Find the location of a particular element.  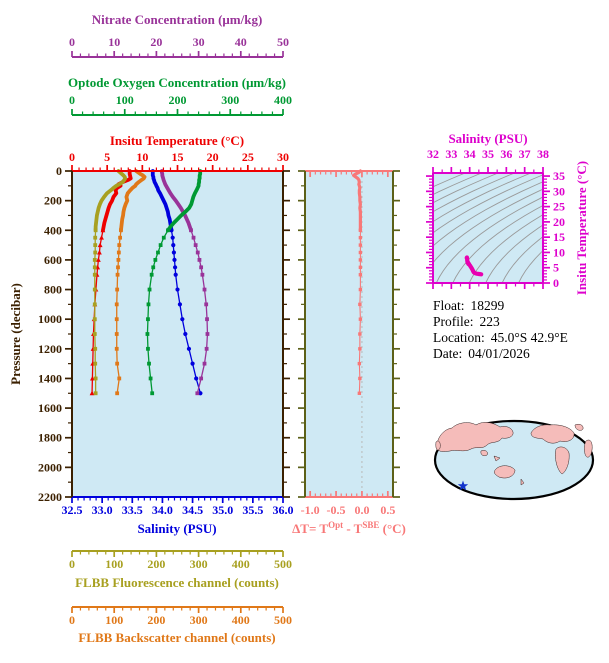

delta-t-frame-left is located at coordinates (302, 334).